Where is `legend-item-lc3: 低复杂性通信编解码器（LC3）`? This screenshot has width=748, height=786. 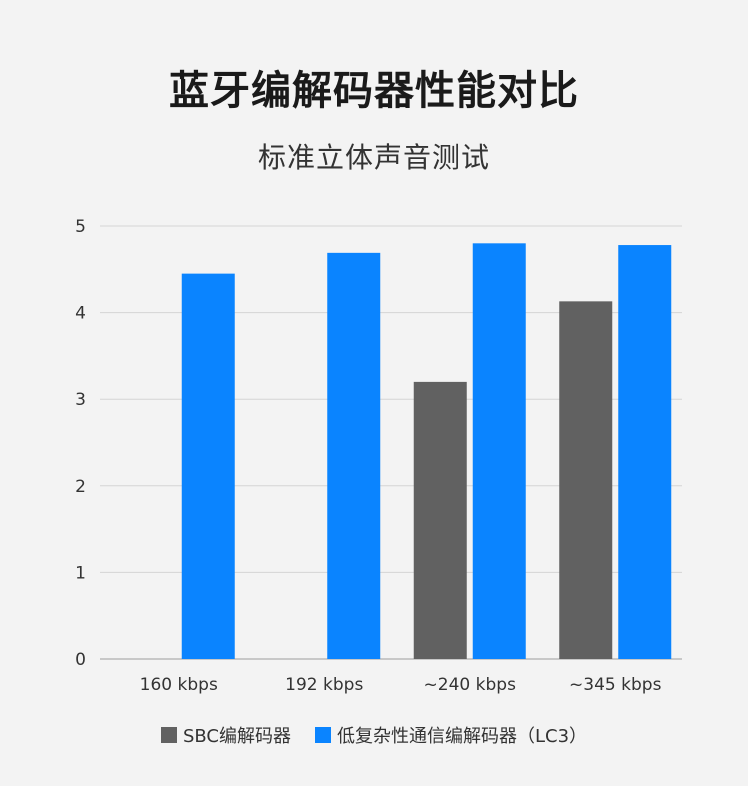
legend-item-lc3: 低复杂性通信编解码器（LC3） is located at coordinates (451, 735).